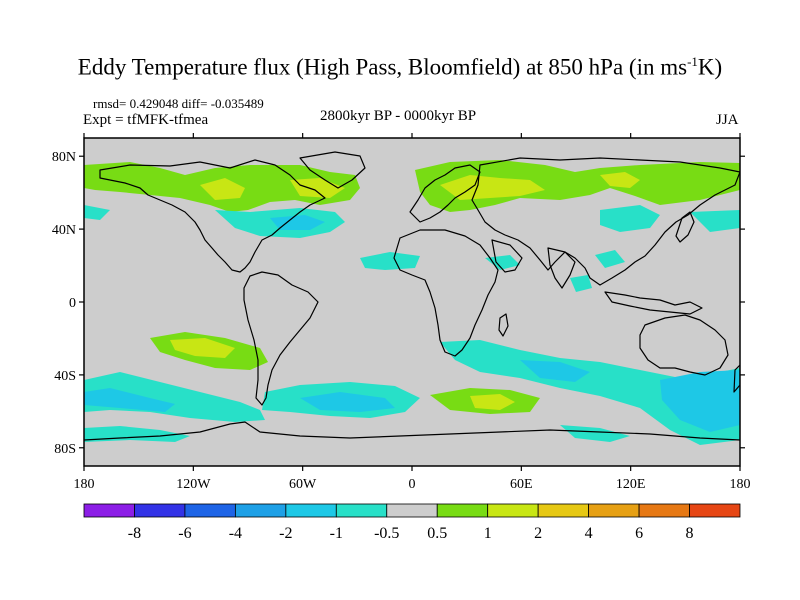 The image size is (800, 600). Describe the element at coordinates (97, 212) in the screenshot. I see `nh-cyan-pacific` at that location.